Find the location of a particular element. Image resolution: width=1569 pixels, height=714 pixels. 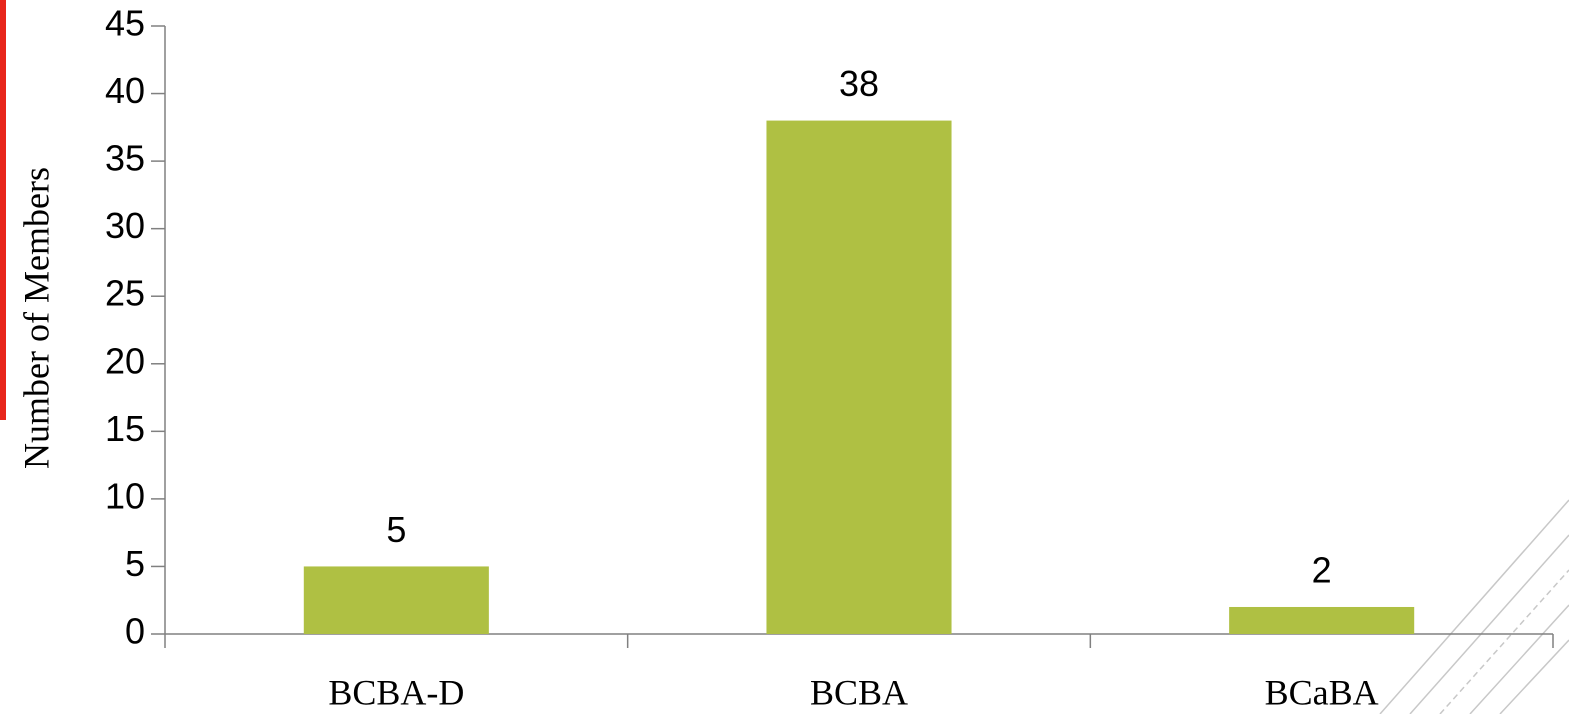

data-label: 5 is located at coordinates (396, 529).